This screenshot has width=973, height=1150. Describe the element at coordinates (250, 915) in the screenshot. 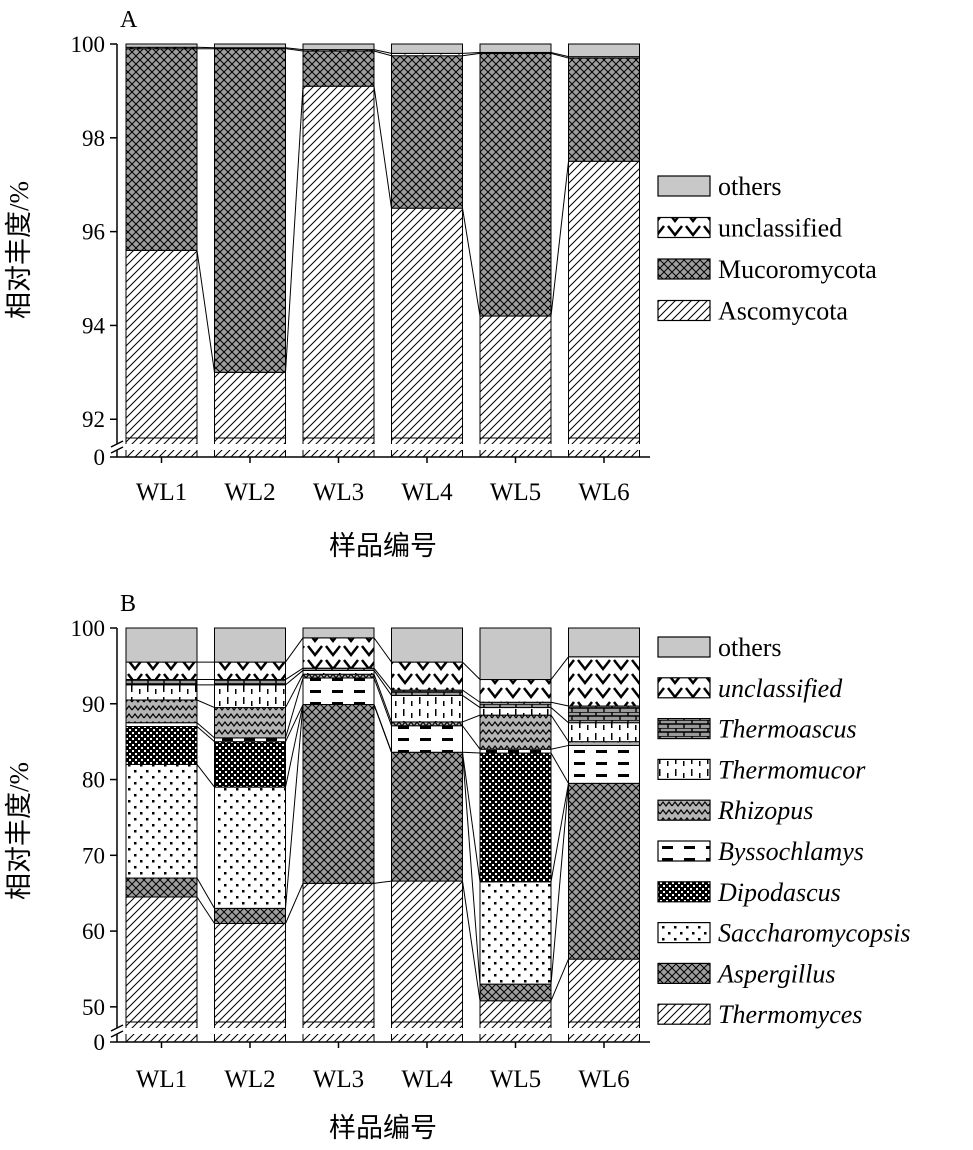

I see `bar-segment-WL2-Aspergillus` at that location.